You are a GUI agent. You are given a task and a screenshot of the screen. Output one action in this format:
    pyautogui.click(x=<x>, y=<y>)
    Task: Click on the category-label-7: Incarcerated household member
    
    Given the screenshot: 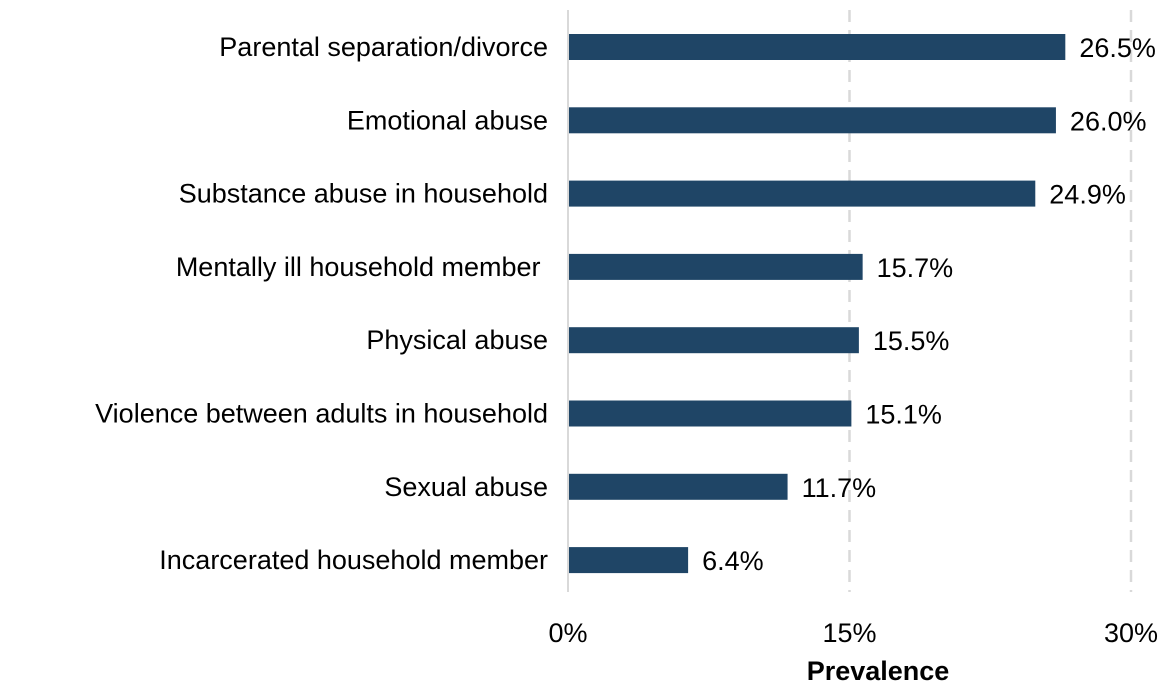 What is the action you would take?
    pyautogui.click(x=353, y=560)
    